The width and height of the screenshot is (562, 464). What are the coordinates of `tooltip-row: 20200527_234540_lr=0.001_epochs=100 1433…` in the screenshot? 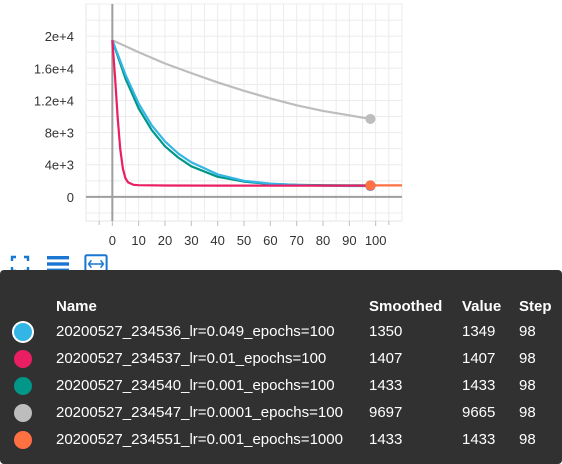 It's located at (286, 385).